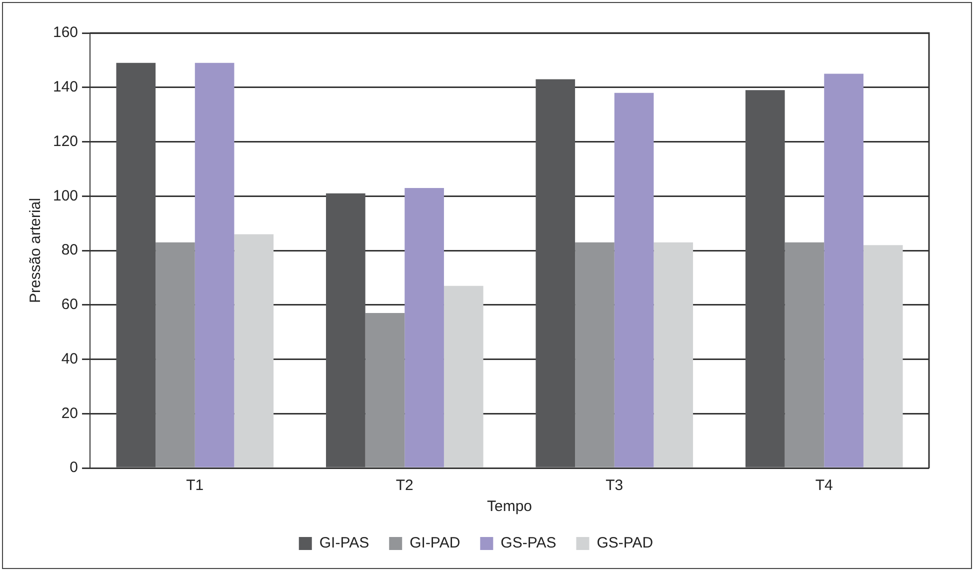  I want to click on x-axis-title: Tempo, so click(509, 507).